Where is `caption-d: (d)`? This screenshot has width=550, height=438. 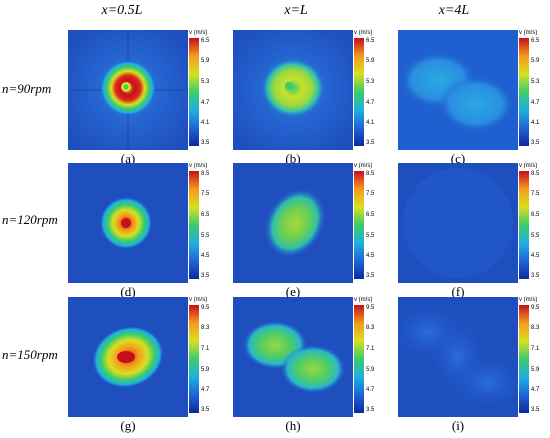
caption-d: (d) is located at coordinates (128, 291).